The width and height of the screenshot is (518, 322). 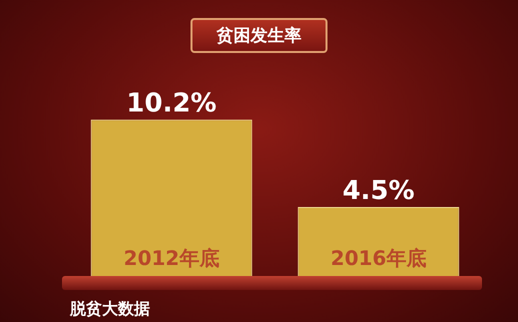 What do you see at coordinates (110, 309) in the screenshot?
I see `text: 脱贫大数据` at bounding box center [110, 309].